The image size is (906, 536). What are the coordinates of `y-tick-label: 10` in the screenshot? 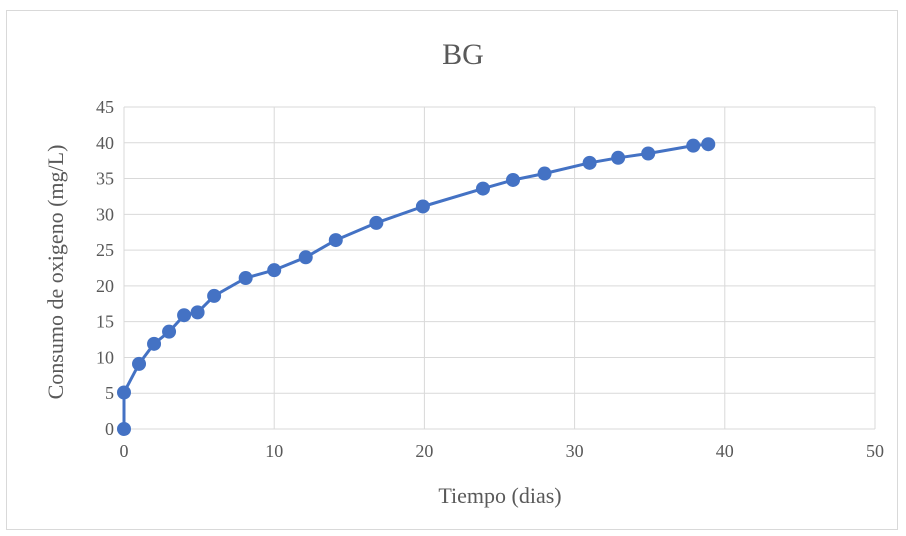 It's located at (105, 357).